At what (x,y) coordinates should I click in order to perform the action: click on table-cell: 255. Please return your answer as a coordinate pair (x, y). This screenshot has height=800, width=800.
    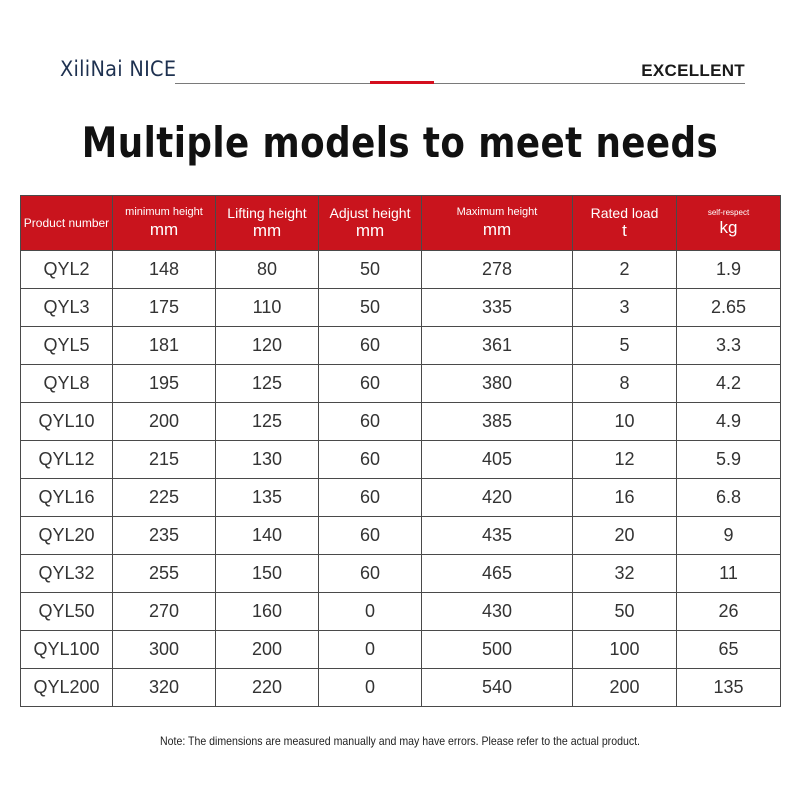
    Looking at the image, I should click on (164, 573).